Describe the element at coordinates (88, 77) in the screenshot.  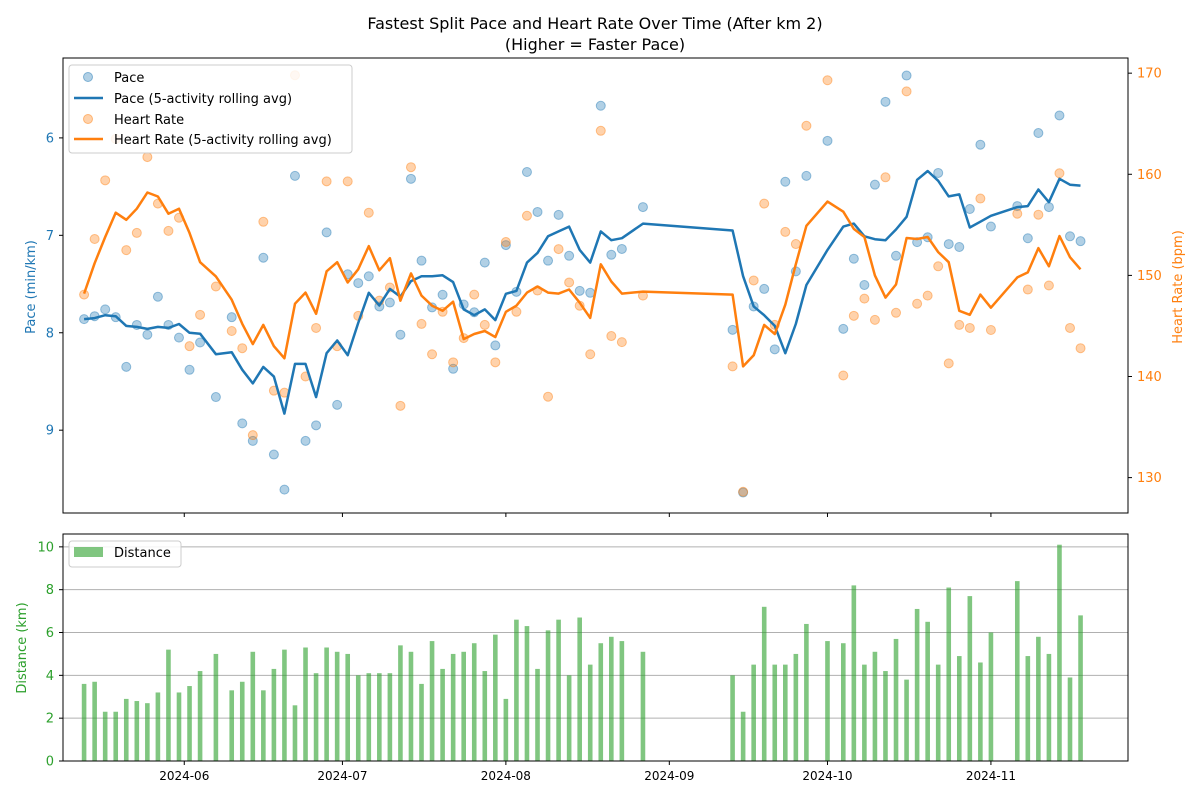
I see `legend-pace-marker` at that location.